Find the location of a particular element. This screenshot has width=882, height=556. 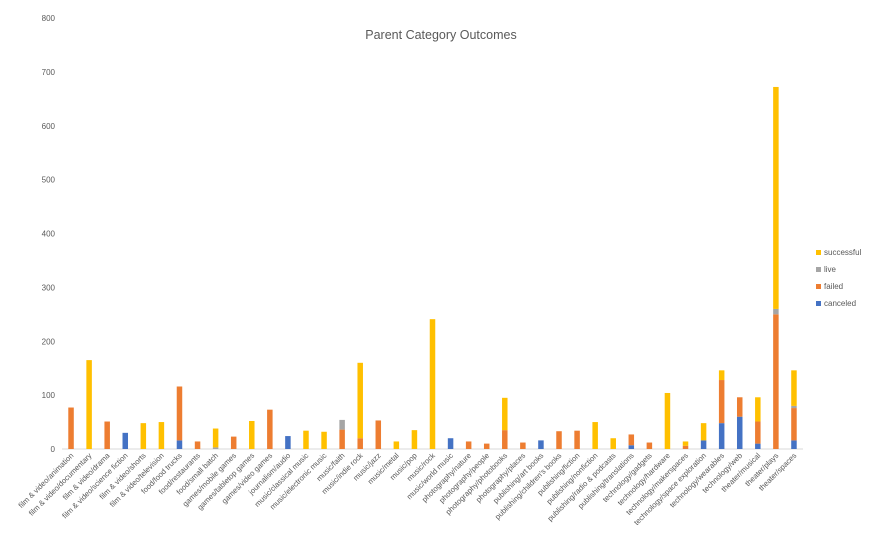

y-tick-label: 800 is located at coordinates (49, 18).